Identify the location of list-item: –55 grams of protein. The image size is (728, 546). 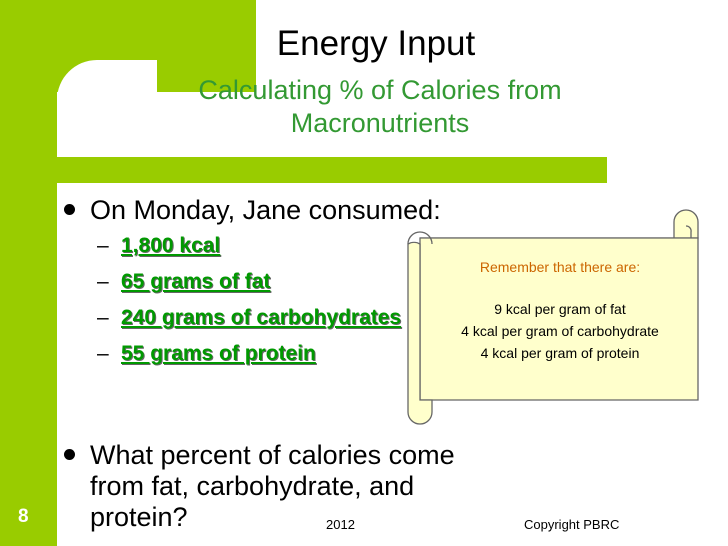
(206, 354).